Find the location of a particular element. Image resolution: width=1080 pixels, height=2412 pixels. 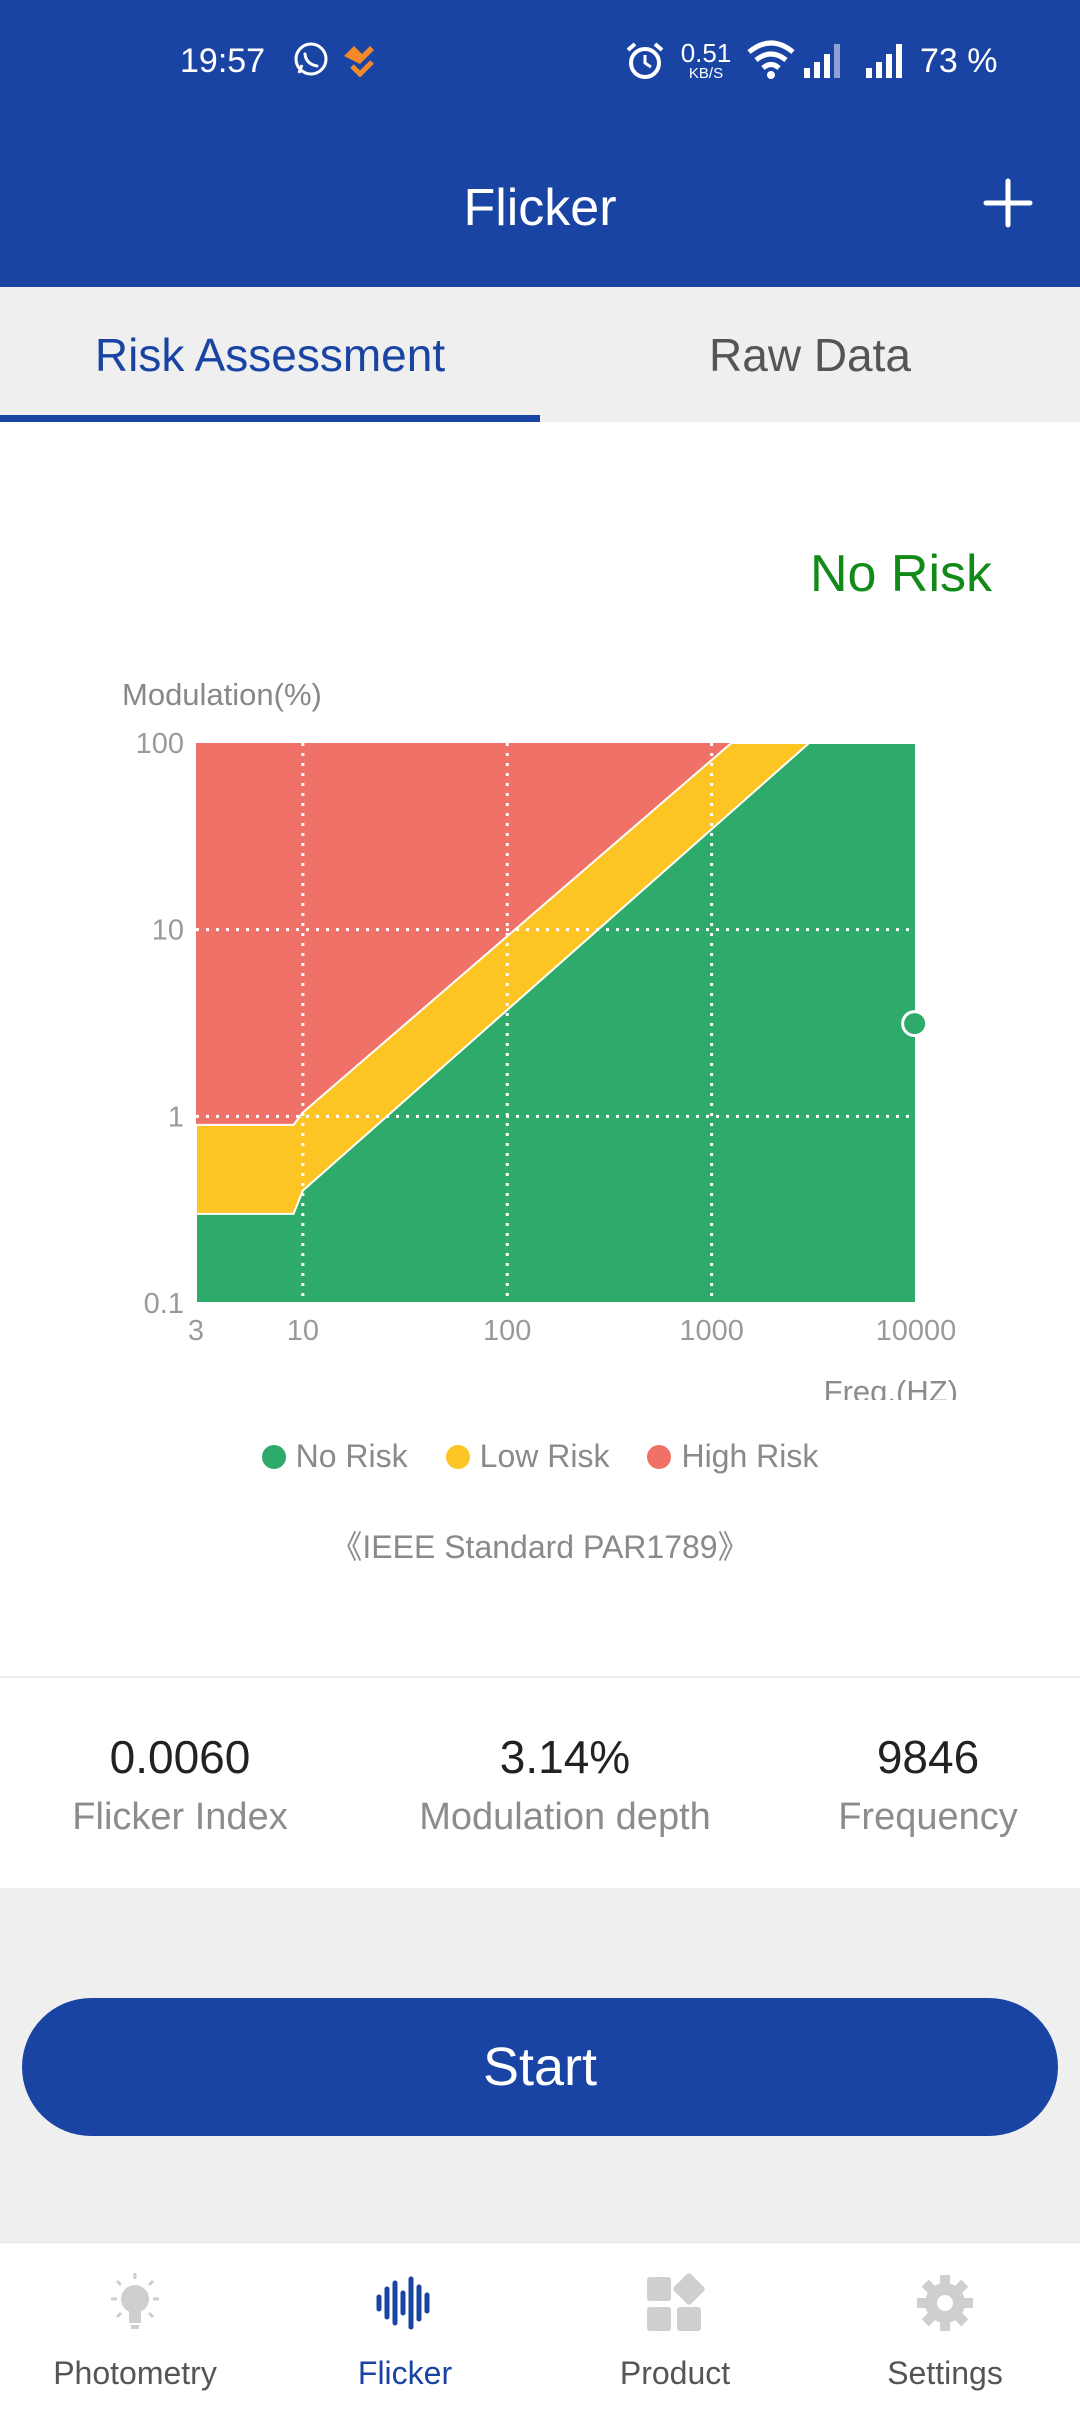

stat-modulation-depth: 3.14% Modulation depth is located at coordinates (565, 1759).